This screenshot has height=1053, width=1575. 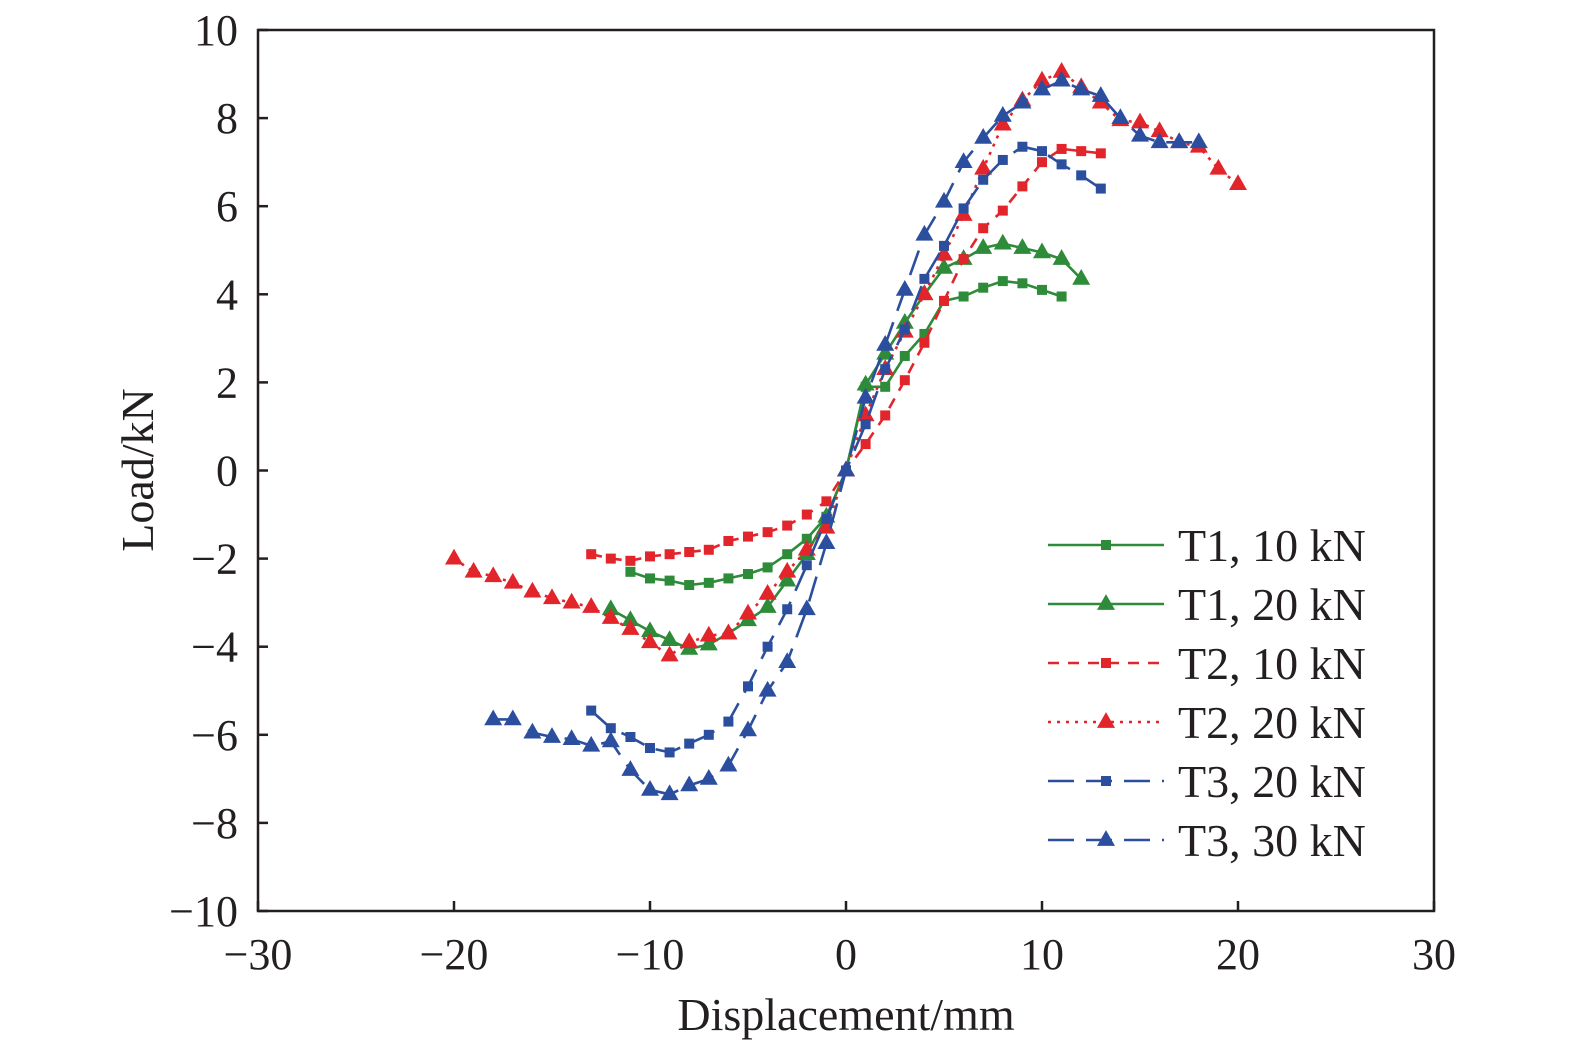 What do you see at coordinates (1207, 840) in the screenshot?
I see `legend-item: T3, 30 kN` at bounding box center [1207, 840].